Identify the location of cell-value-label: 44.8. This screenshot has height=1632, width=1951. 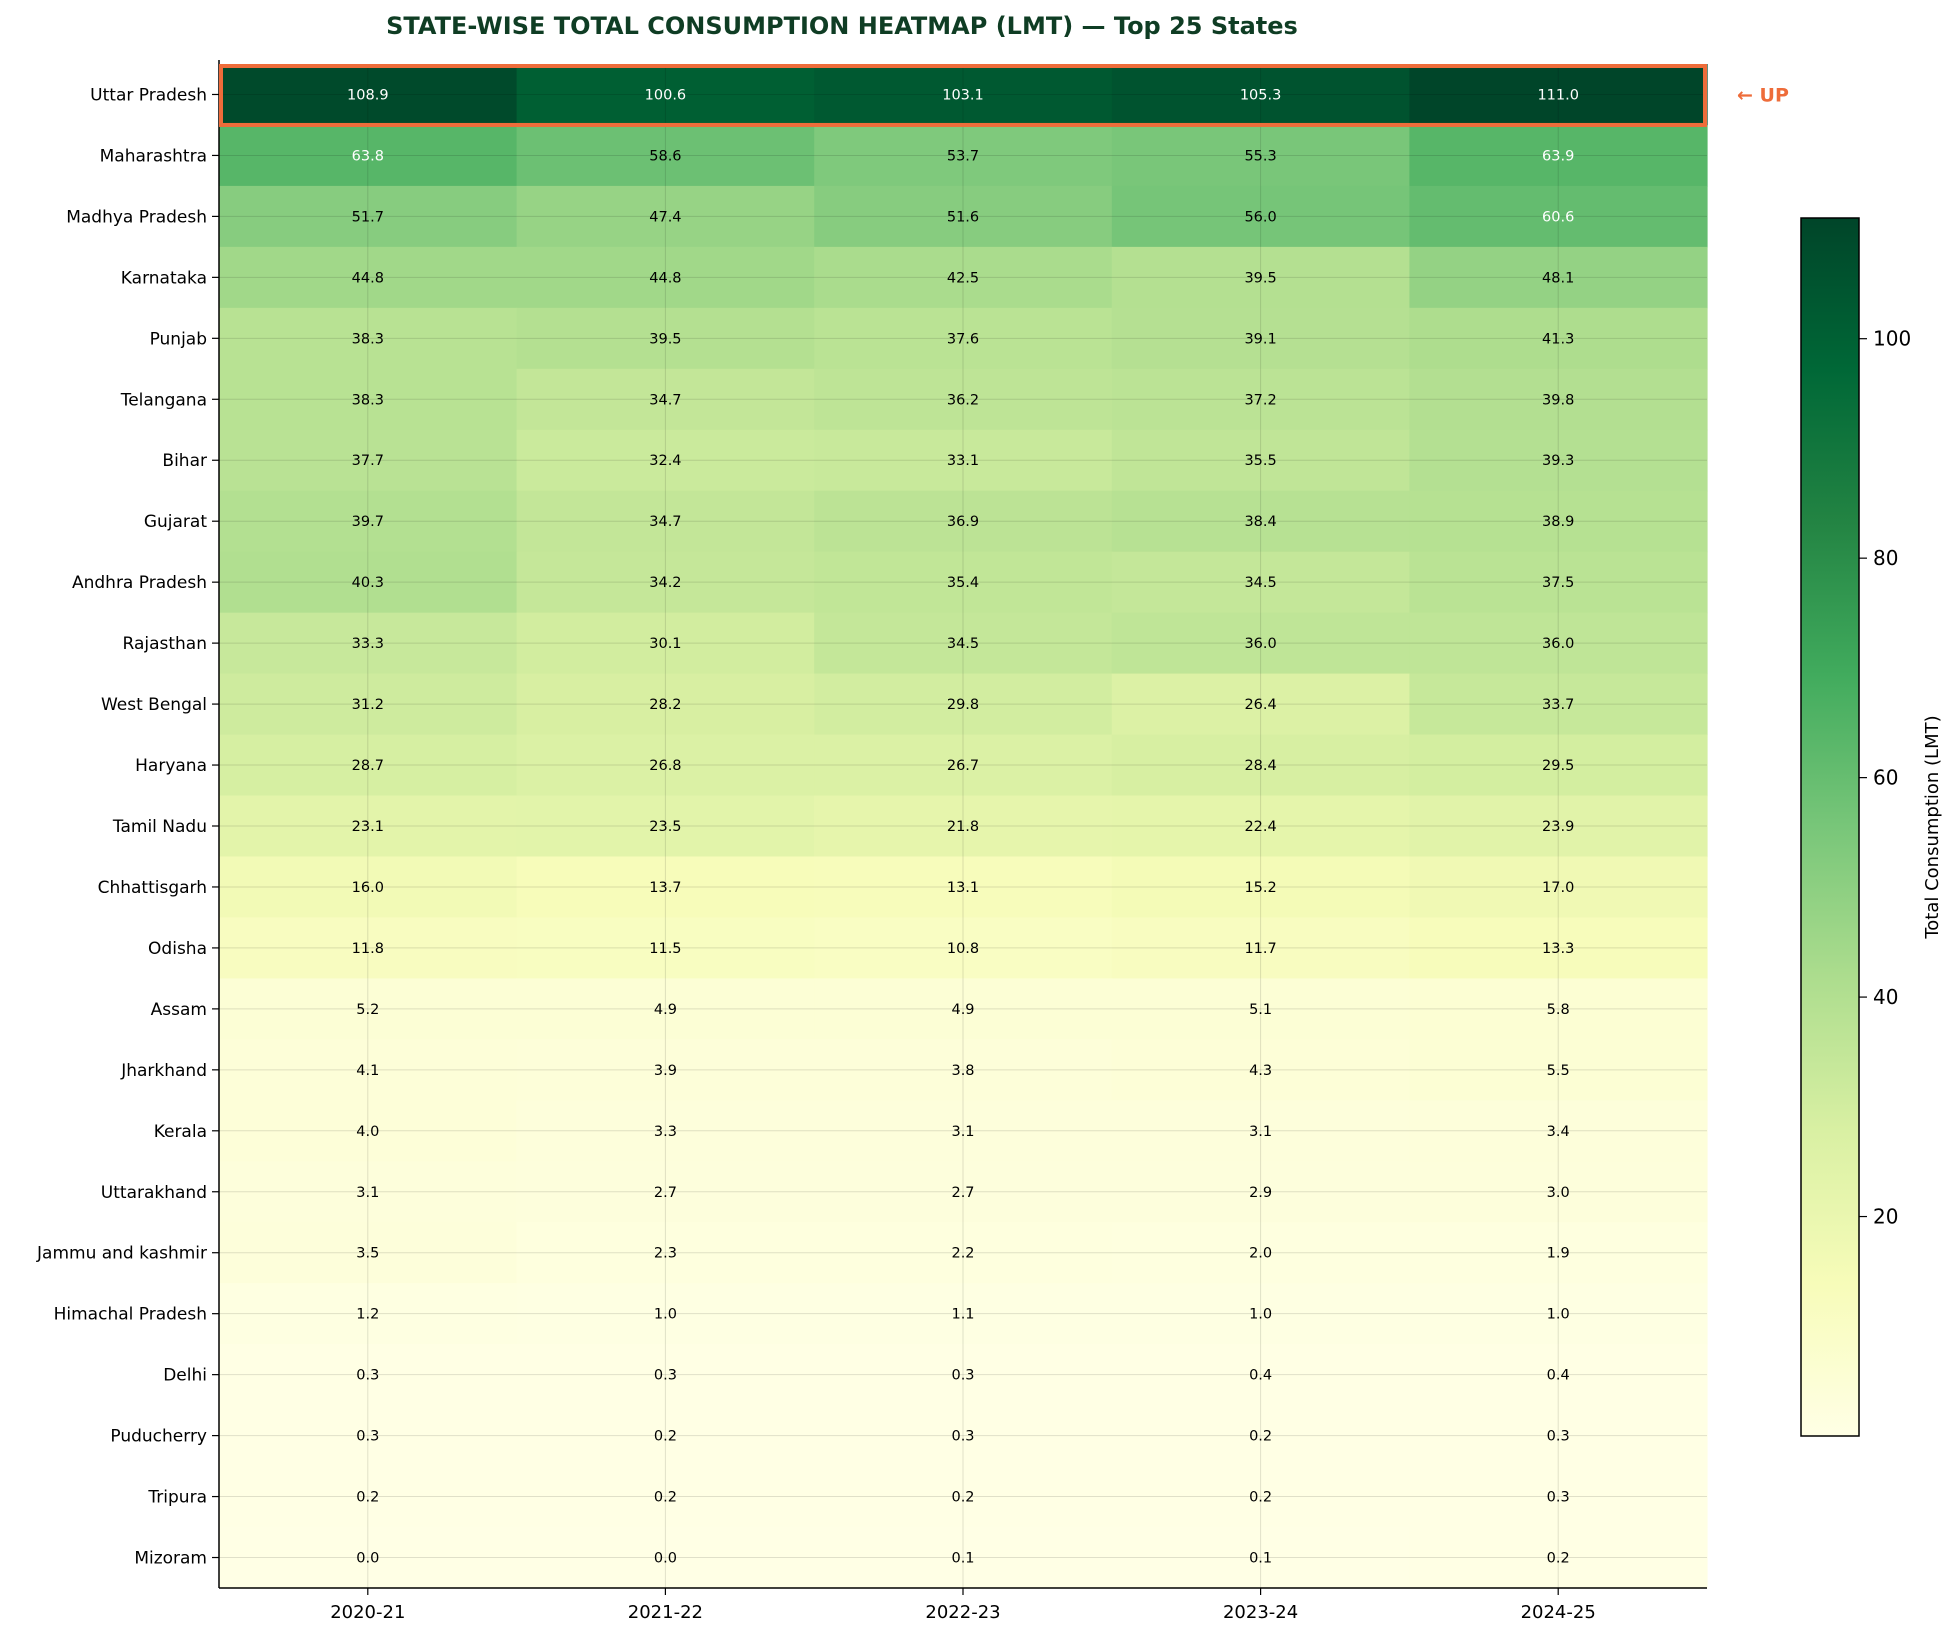
(665, 278).